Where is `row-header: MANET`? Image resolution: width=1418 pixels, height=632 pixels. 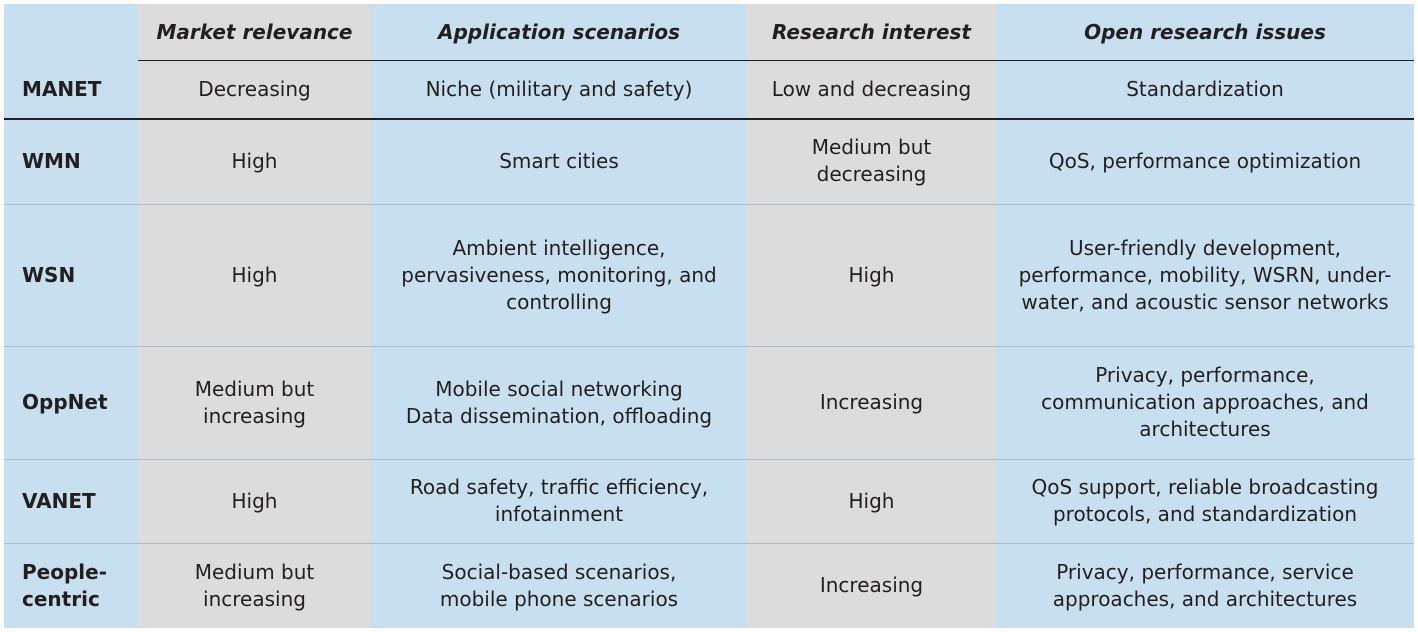 row-header: MANET is located at coordinates (62, 88).